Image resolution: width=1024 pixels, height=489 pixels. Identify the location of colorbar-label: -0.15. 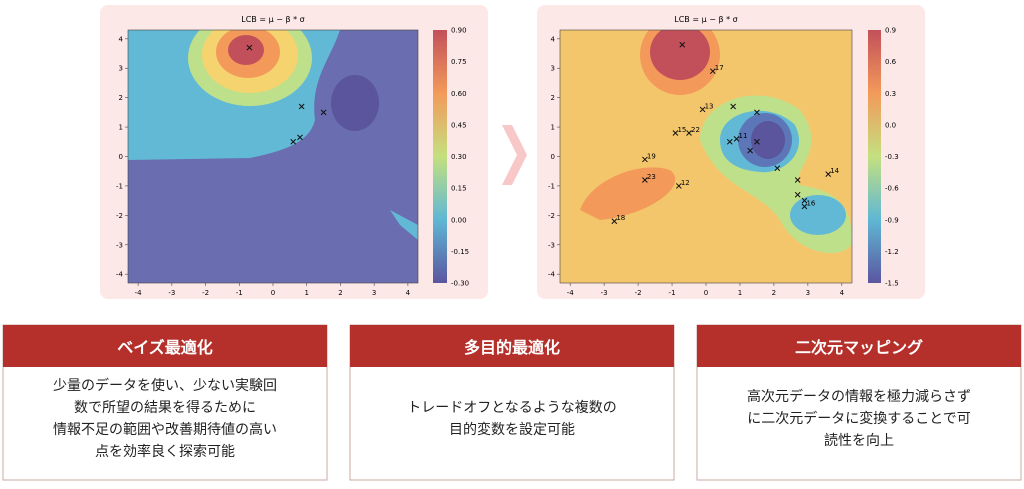
(460, 252).